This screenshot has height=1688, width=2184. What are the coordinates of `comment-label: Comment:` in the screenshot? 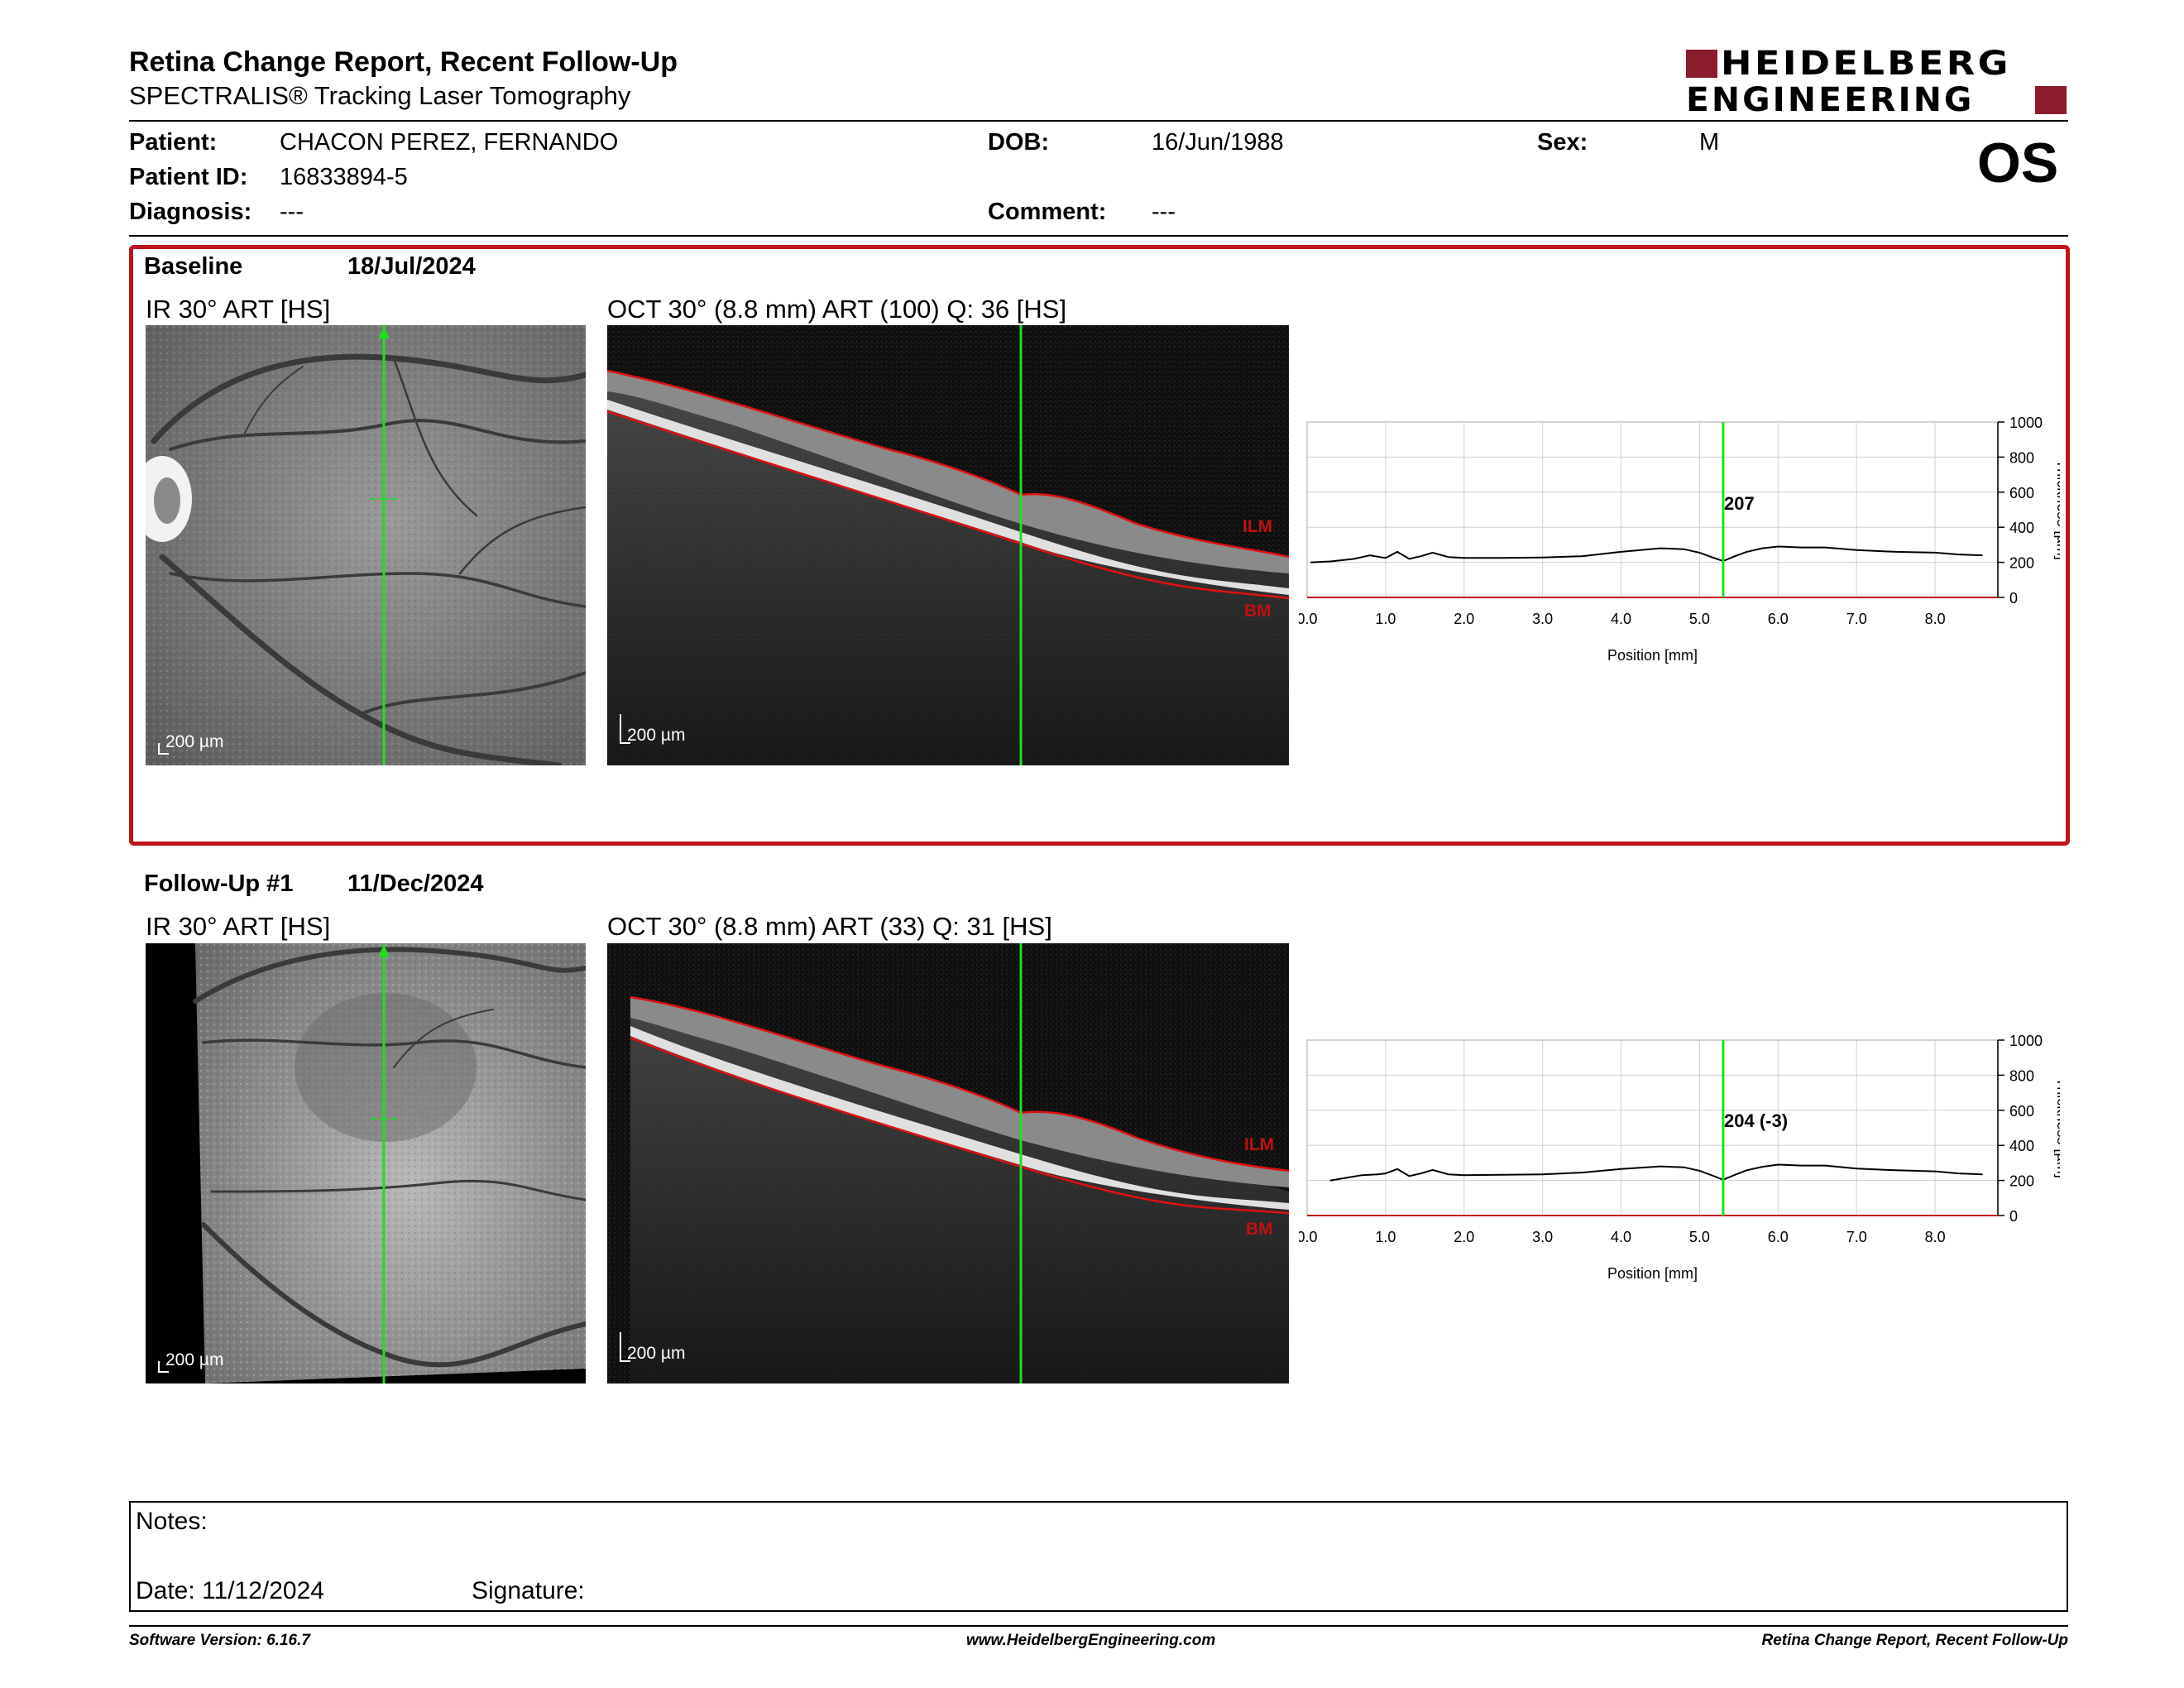 It's located at (1047, 212).